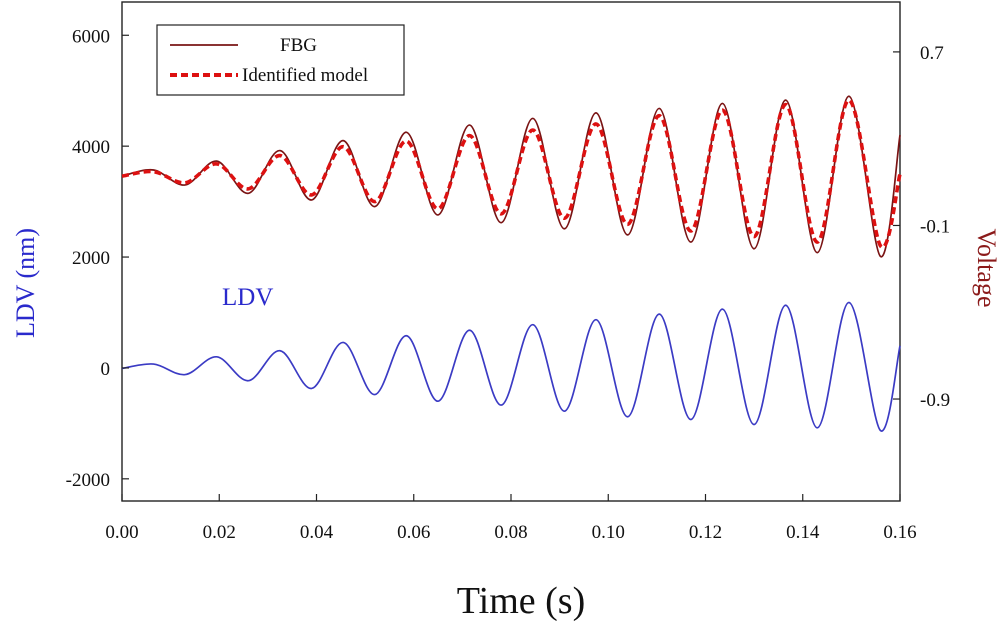  What do you see at coordinates (317, 532) in the screenshot?
I see `x-tick-label: 0.04` at bounding box center [317, 532].